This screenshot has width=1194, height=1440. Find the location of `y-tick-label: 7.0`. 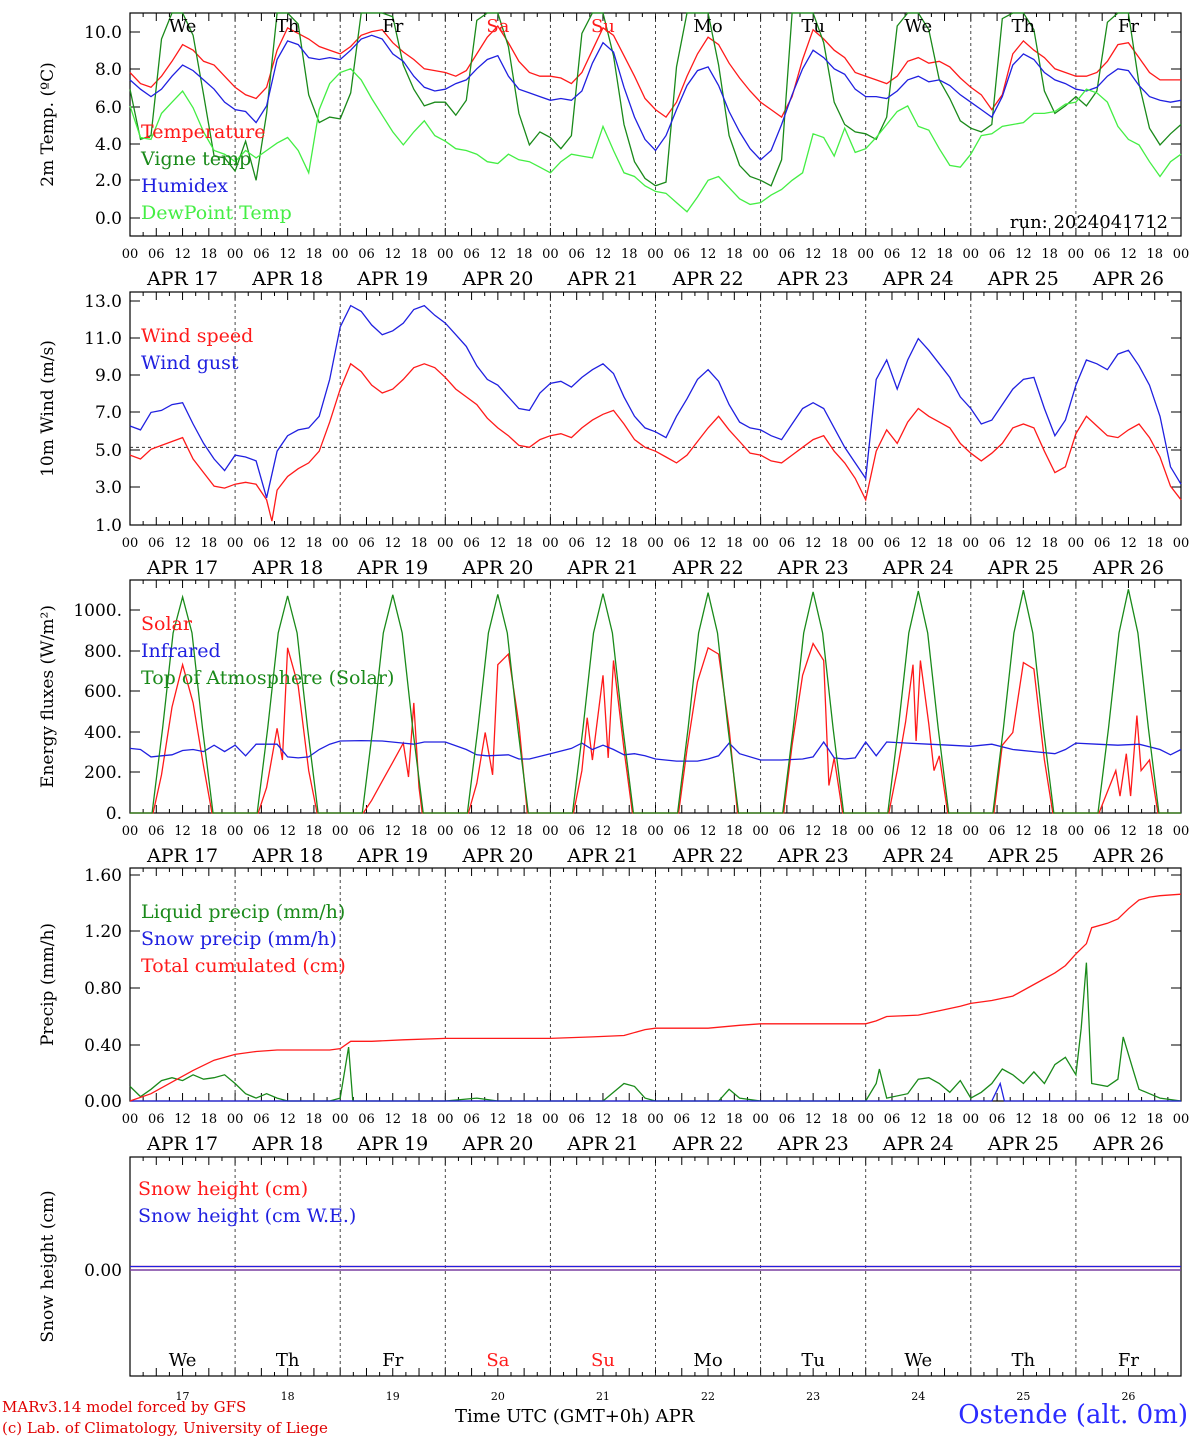

y-tick-label: 7.0 is located at coordinates (108, 413).